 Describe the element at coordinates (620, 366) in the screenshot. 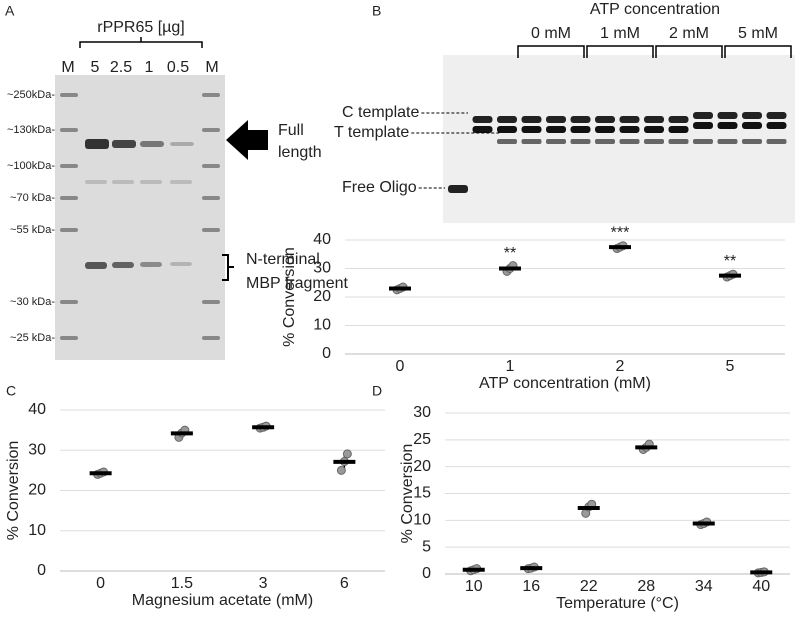

I see `x-tick-label: 2` at that location.